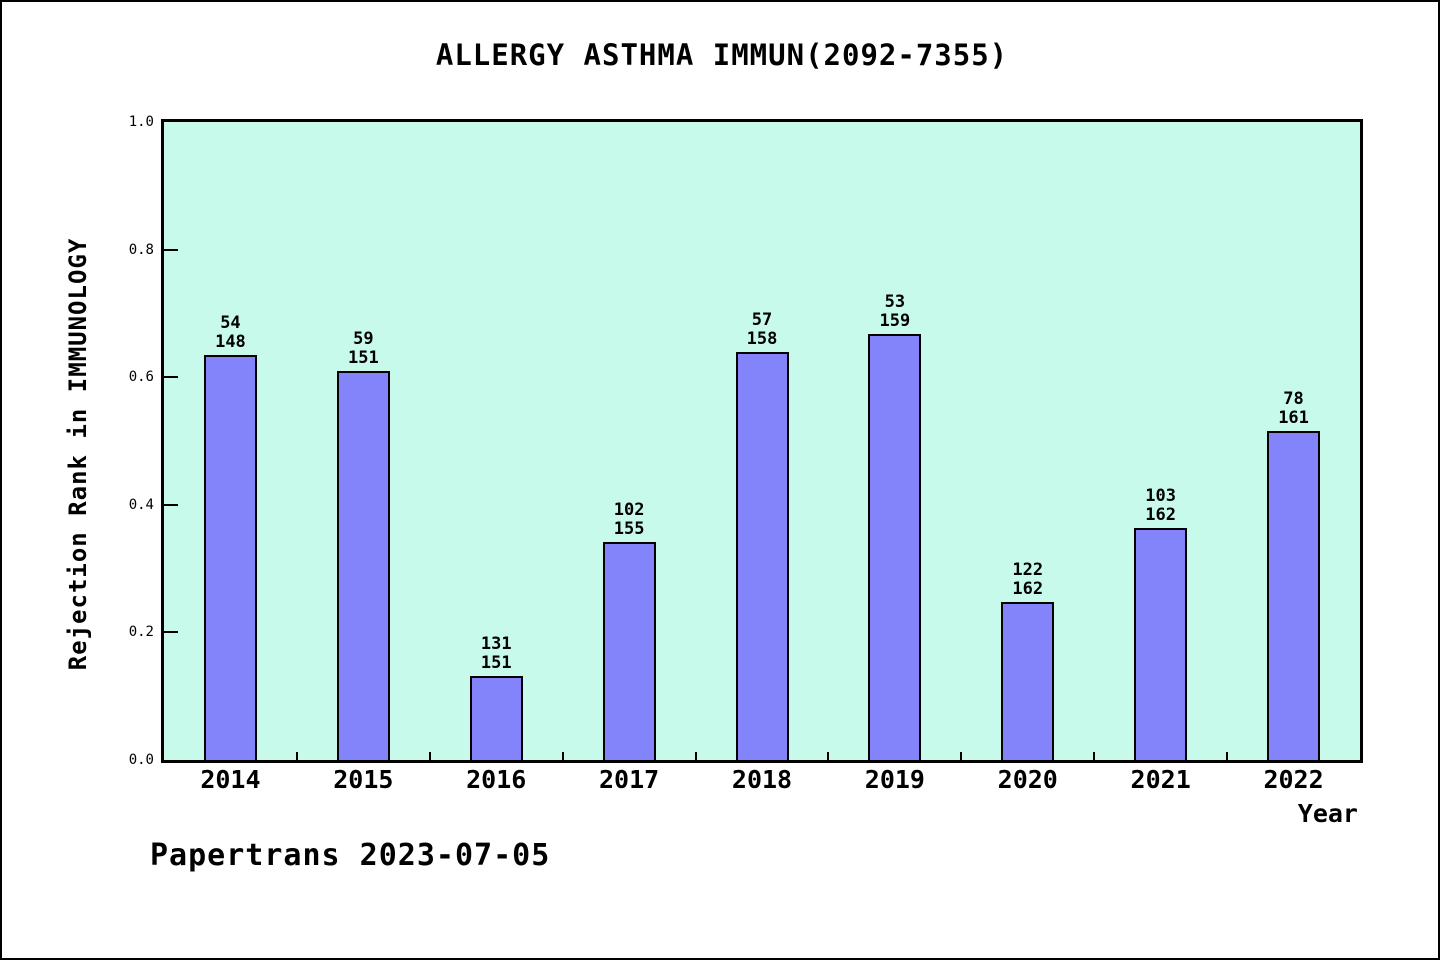 This screenshot has height=960, width=1440. I want to click on watermark-text: Papertrans 2023-07-05, so click(350, 855).